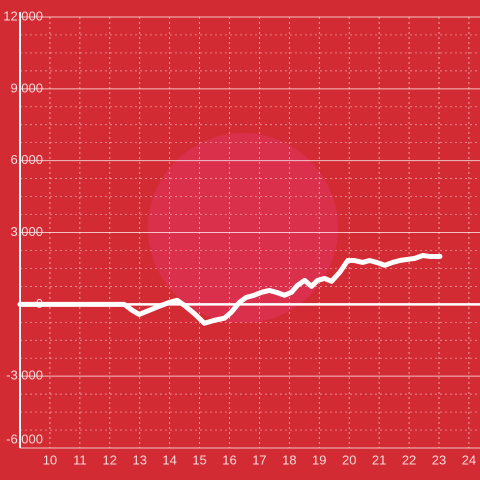  Describe the element at coordinates (289, 459) in the screenshot. I see `x-tick-label: 18` at that location.